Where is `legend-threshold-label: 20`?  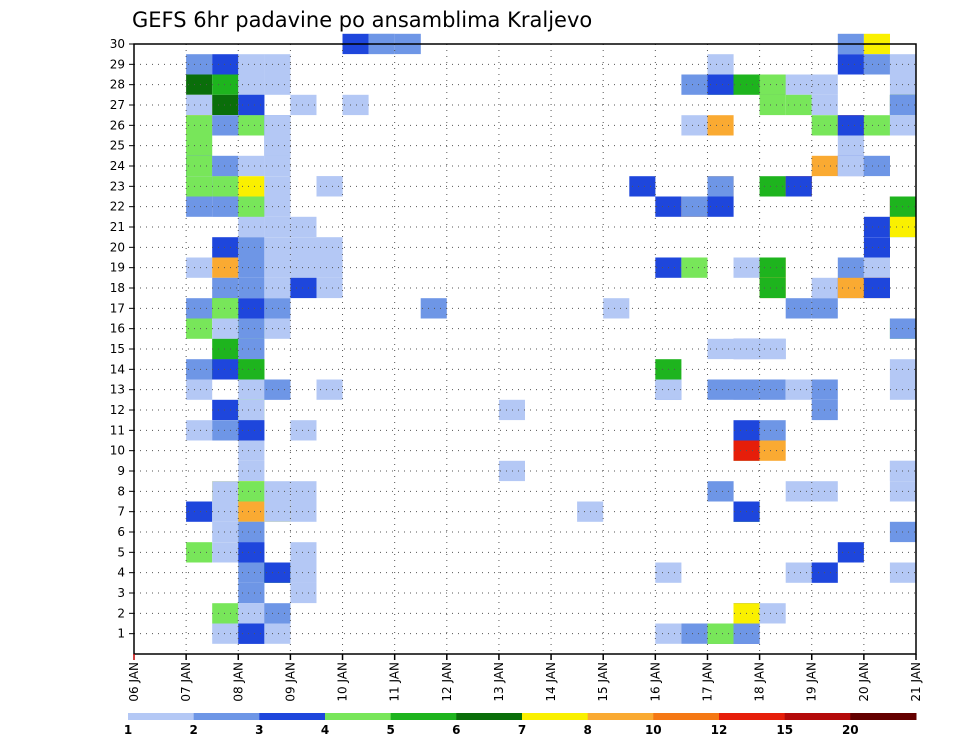
legend-threshold-label: 20 is located at coordinates (850, 730).